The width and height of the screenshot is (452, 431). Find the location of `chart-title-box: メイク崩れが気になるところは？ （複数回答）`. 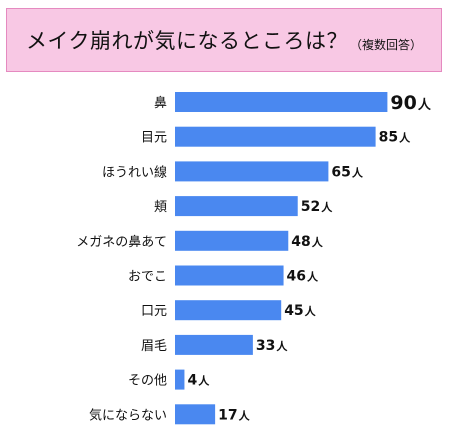

chart-title-box: メイク崩れが気になるところは？ （複数回答） is located at coordinates (224, 40).